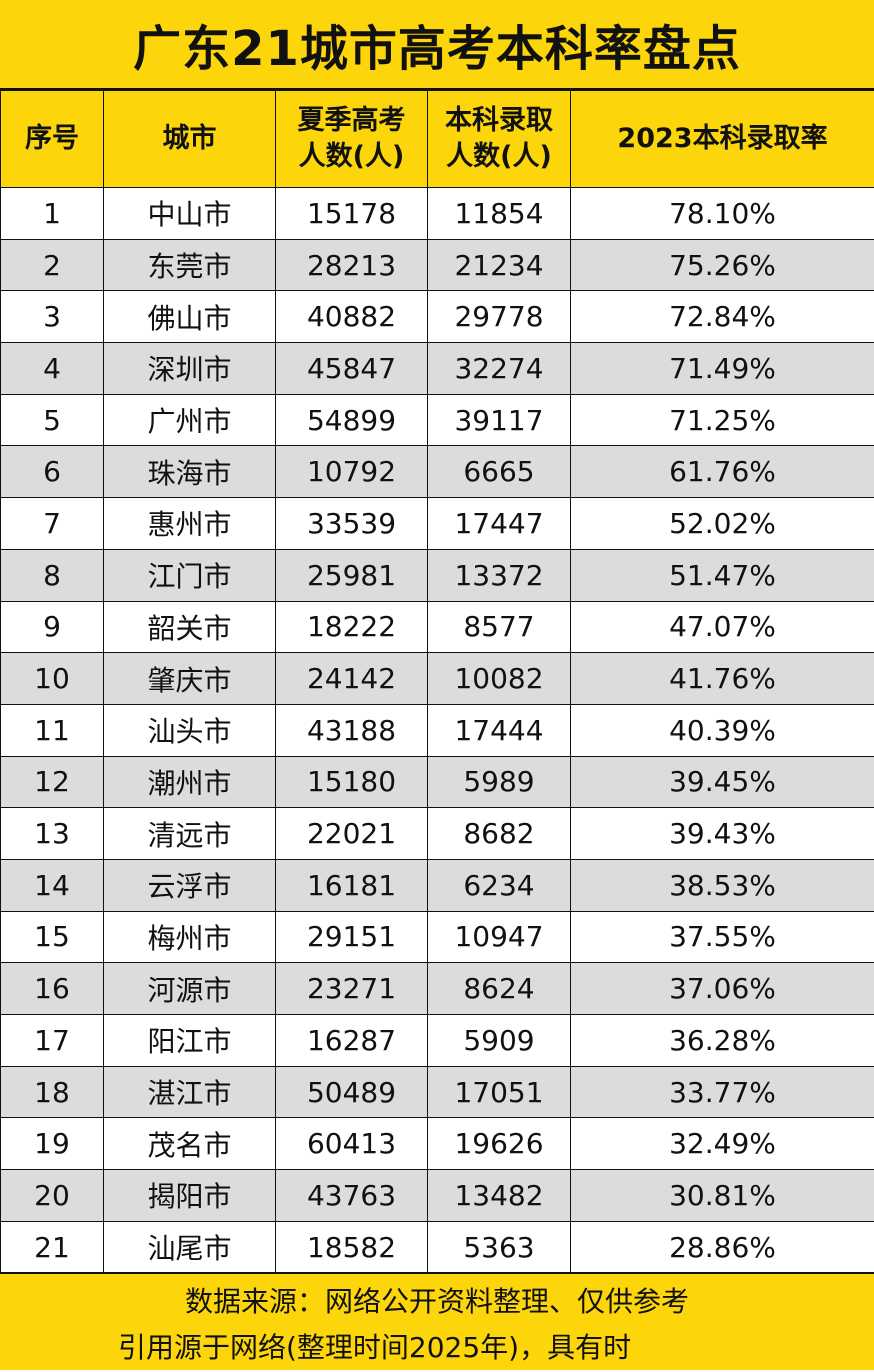 This screenshot has height=1372, width=874. Describe the element at coordinates (52, 885) in the screenshot. I see `cell-rank: 14` at that location.